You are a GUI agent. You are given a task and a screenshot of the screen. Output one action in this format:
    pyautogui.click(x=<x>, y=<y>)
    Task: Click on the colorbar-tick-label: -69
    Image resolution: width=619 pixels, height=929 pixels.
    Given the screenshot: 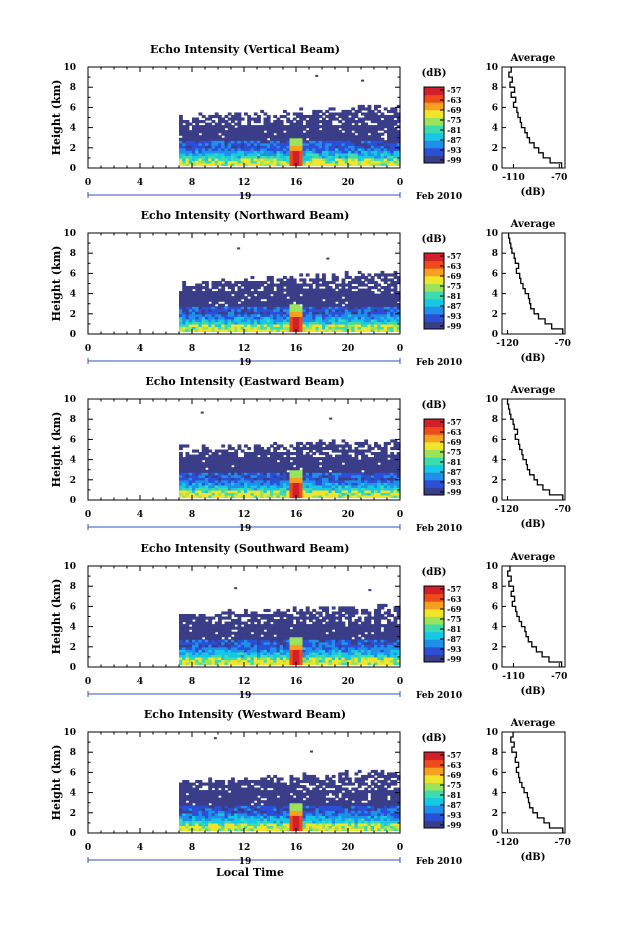 What is the action you would take?
    pyautogui.click(x=454, y=276)
    